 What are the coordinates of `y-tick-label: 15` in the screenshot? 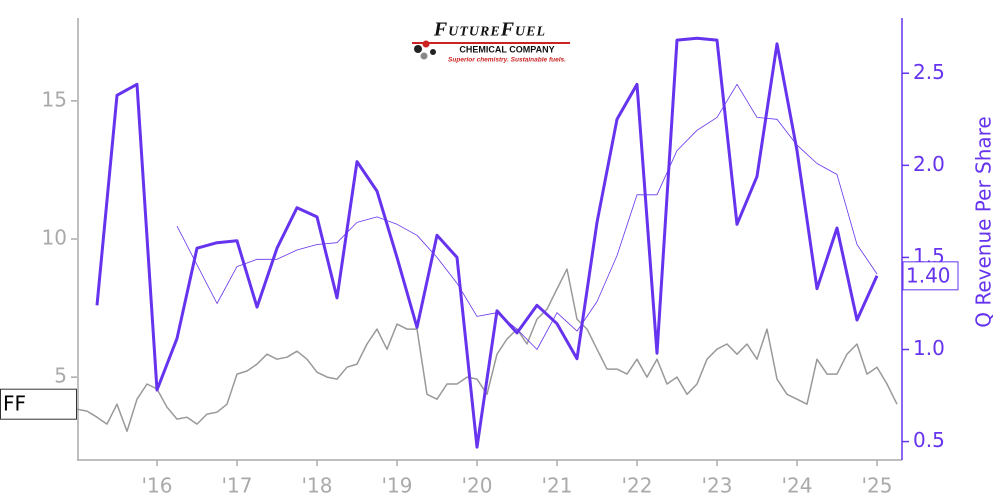 It's located at (54, 99).